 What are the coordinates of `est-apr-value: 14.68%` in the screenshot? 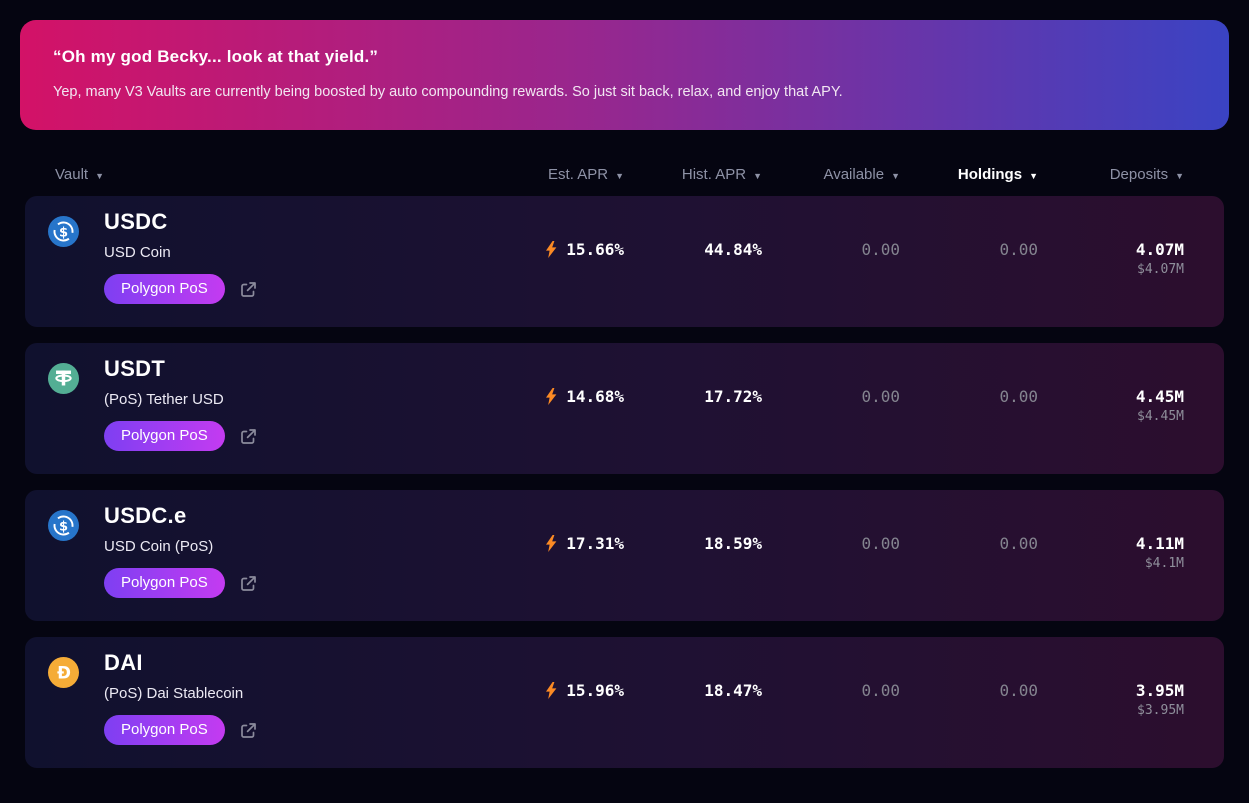 It's located at (555, 408).